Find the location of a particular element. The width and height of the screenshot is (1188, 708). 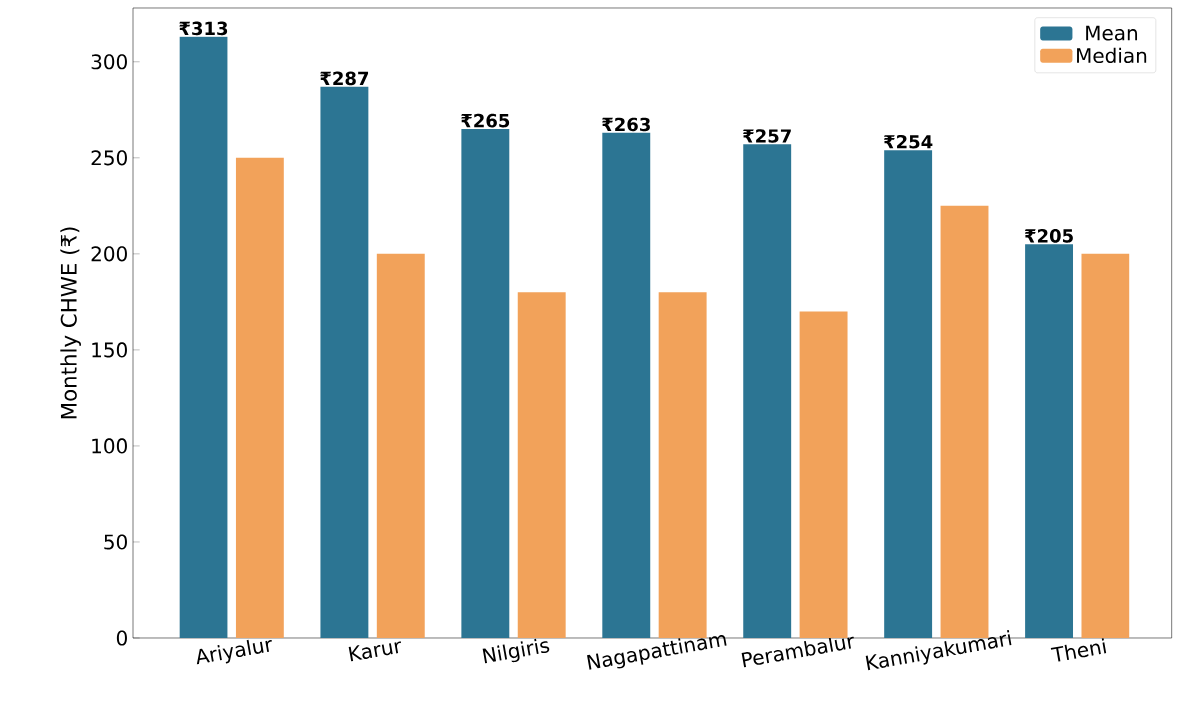

legend-label: Mean is located at coordinates (1112, 33).